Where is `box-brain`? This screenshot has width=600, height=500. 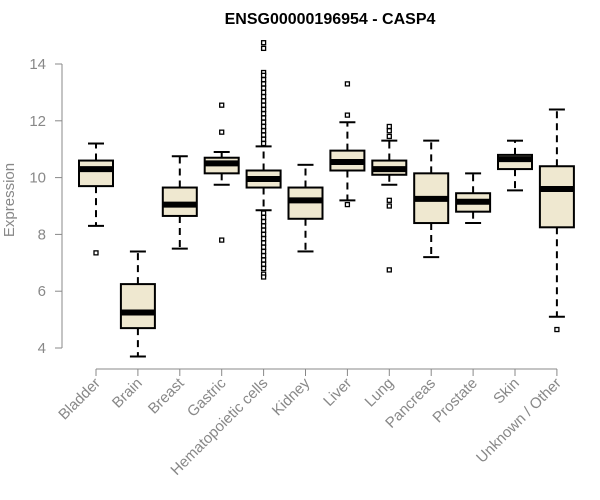
box-brain is located at coordinates (137, 304).